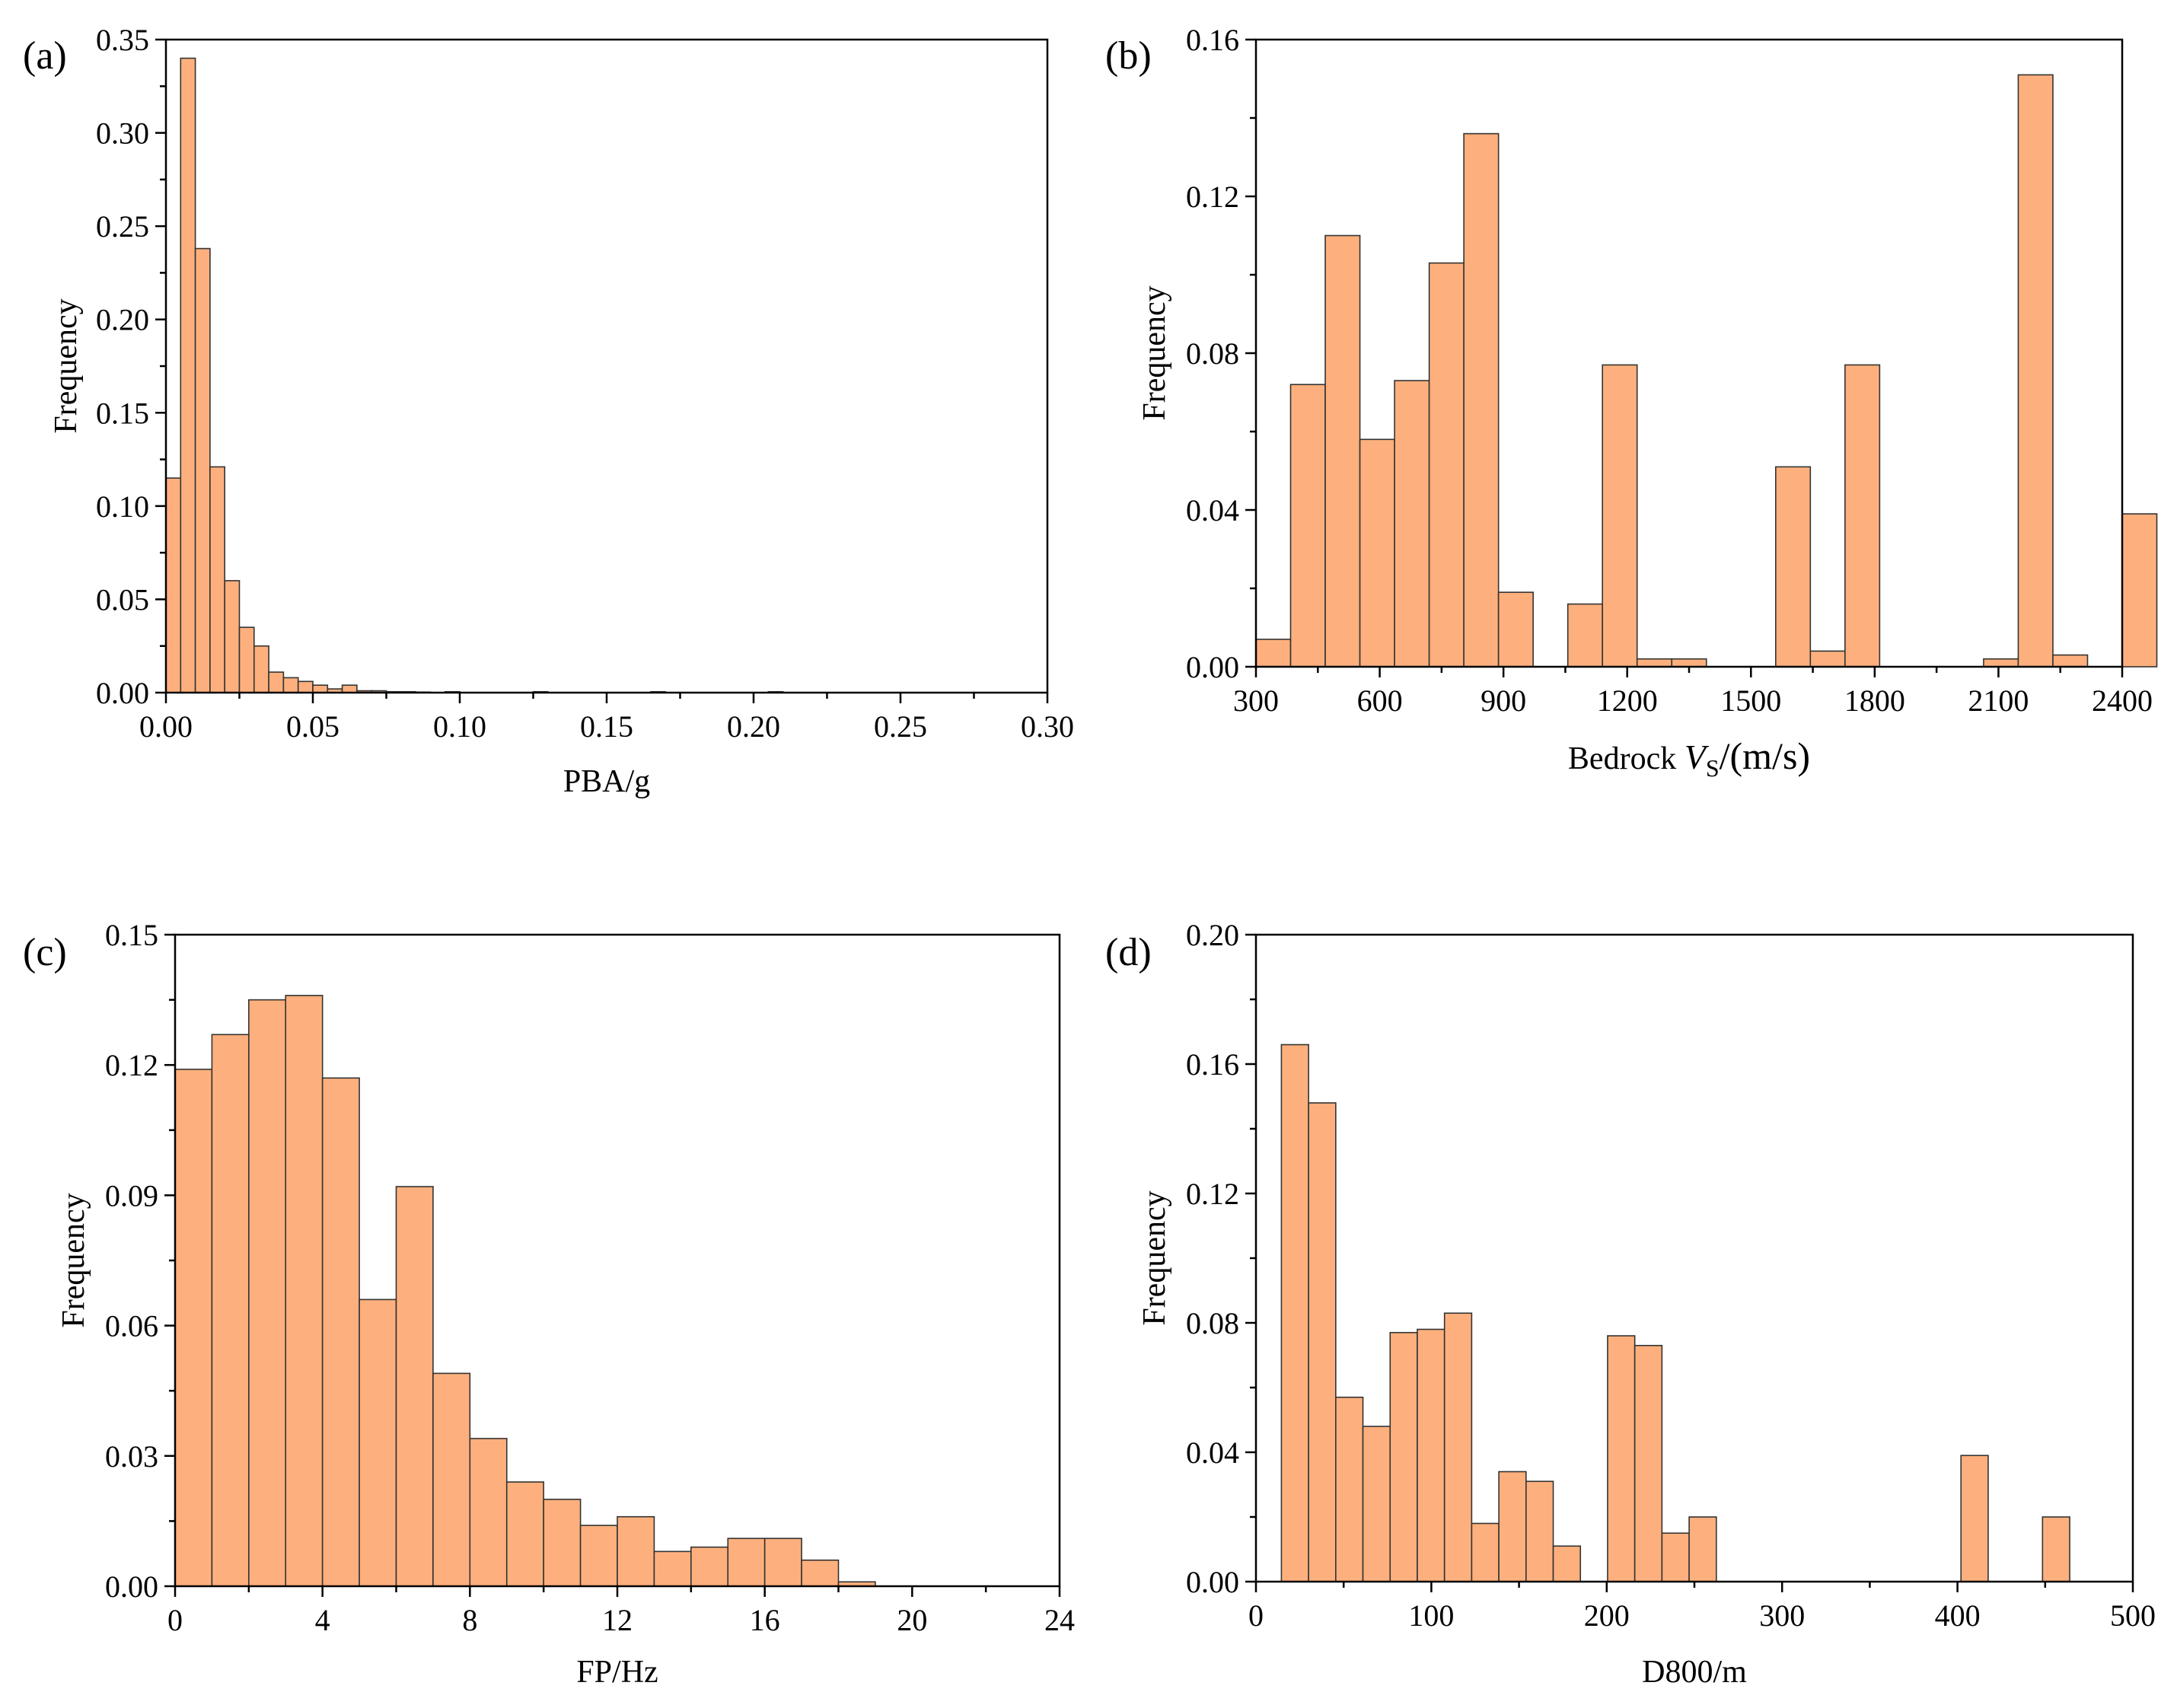  What do you see at coordinates (1503, 701) in the screenshot?
I see `x-tick-label: 900` at bounding box center [1503, 701].